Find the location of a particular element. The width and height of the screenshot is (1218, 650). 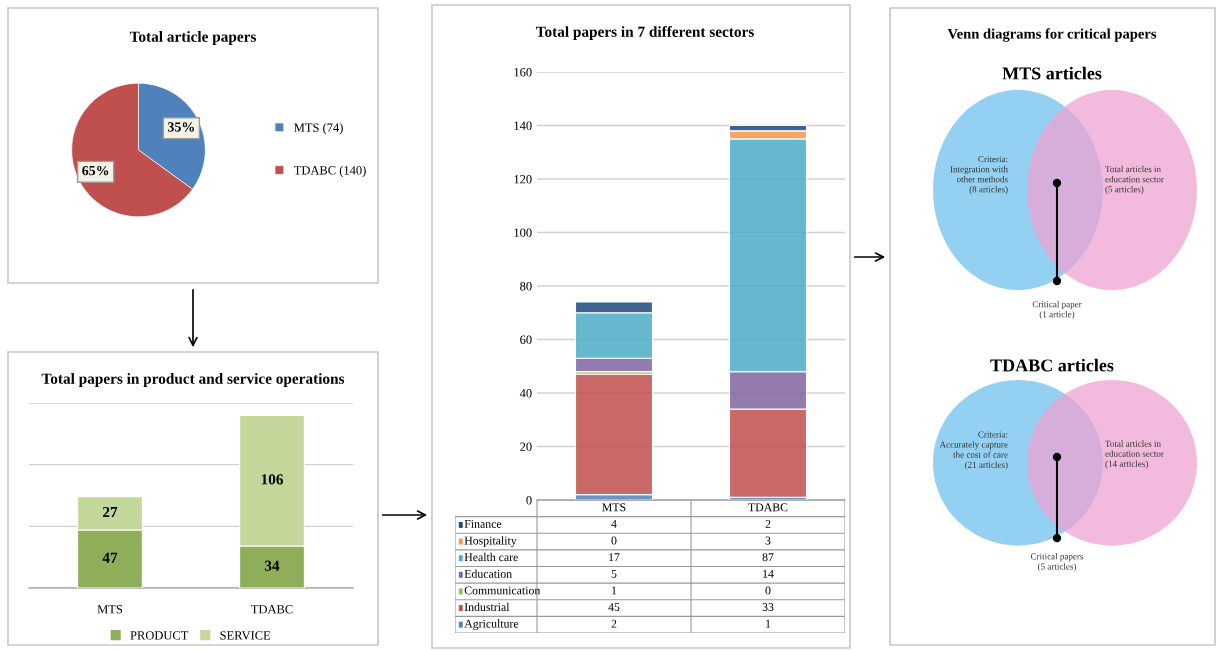

data-label: 47 is located at coordinates (110, 557).